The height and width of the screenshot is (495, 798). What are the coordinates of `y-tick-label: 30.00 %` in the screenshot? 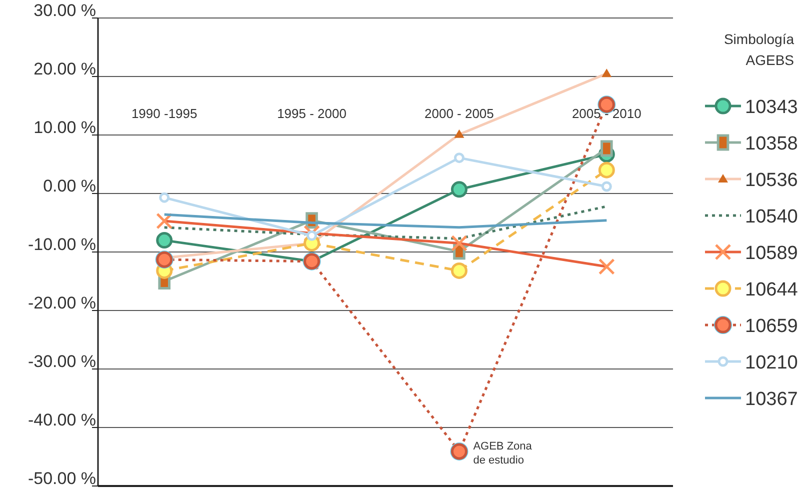 It's located at (65, 10).